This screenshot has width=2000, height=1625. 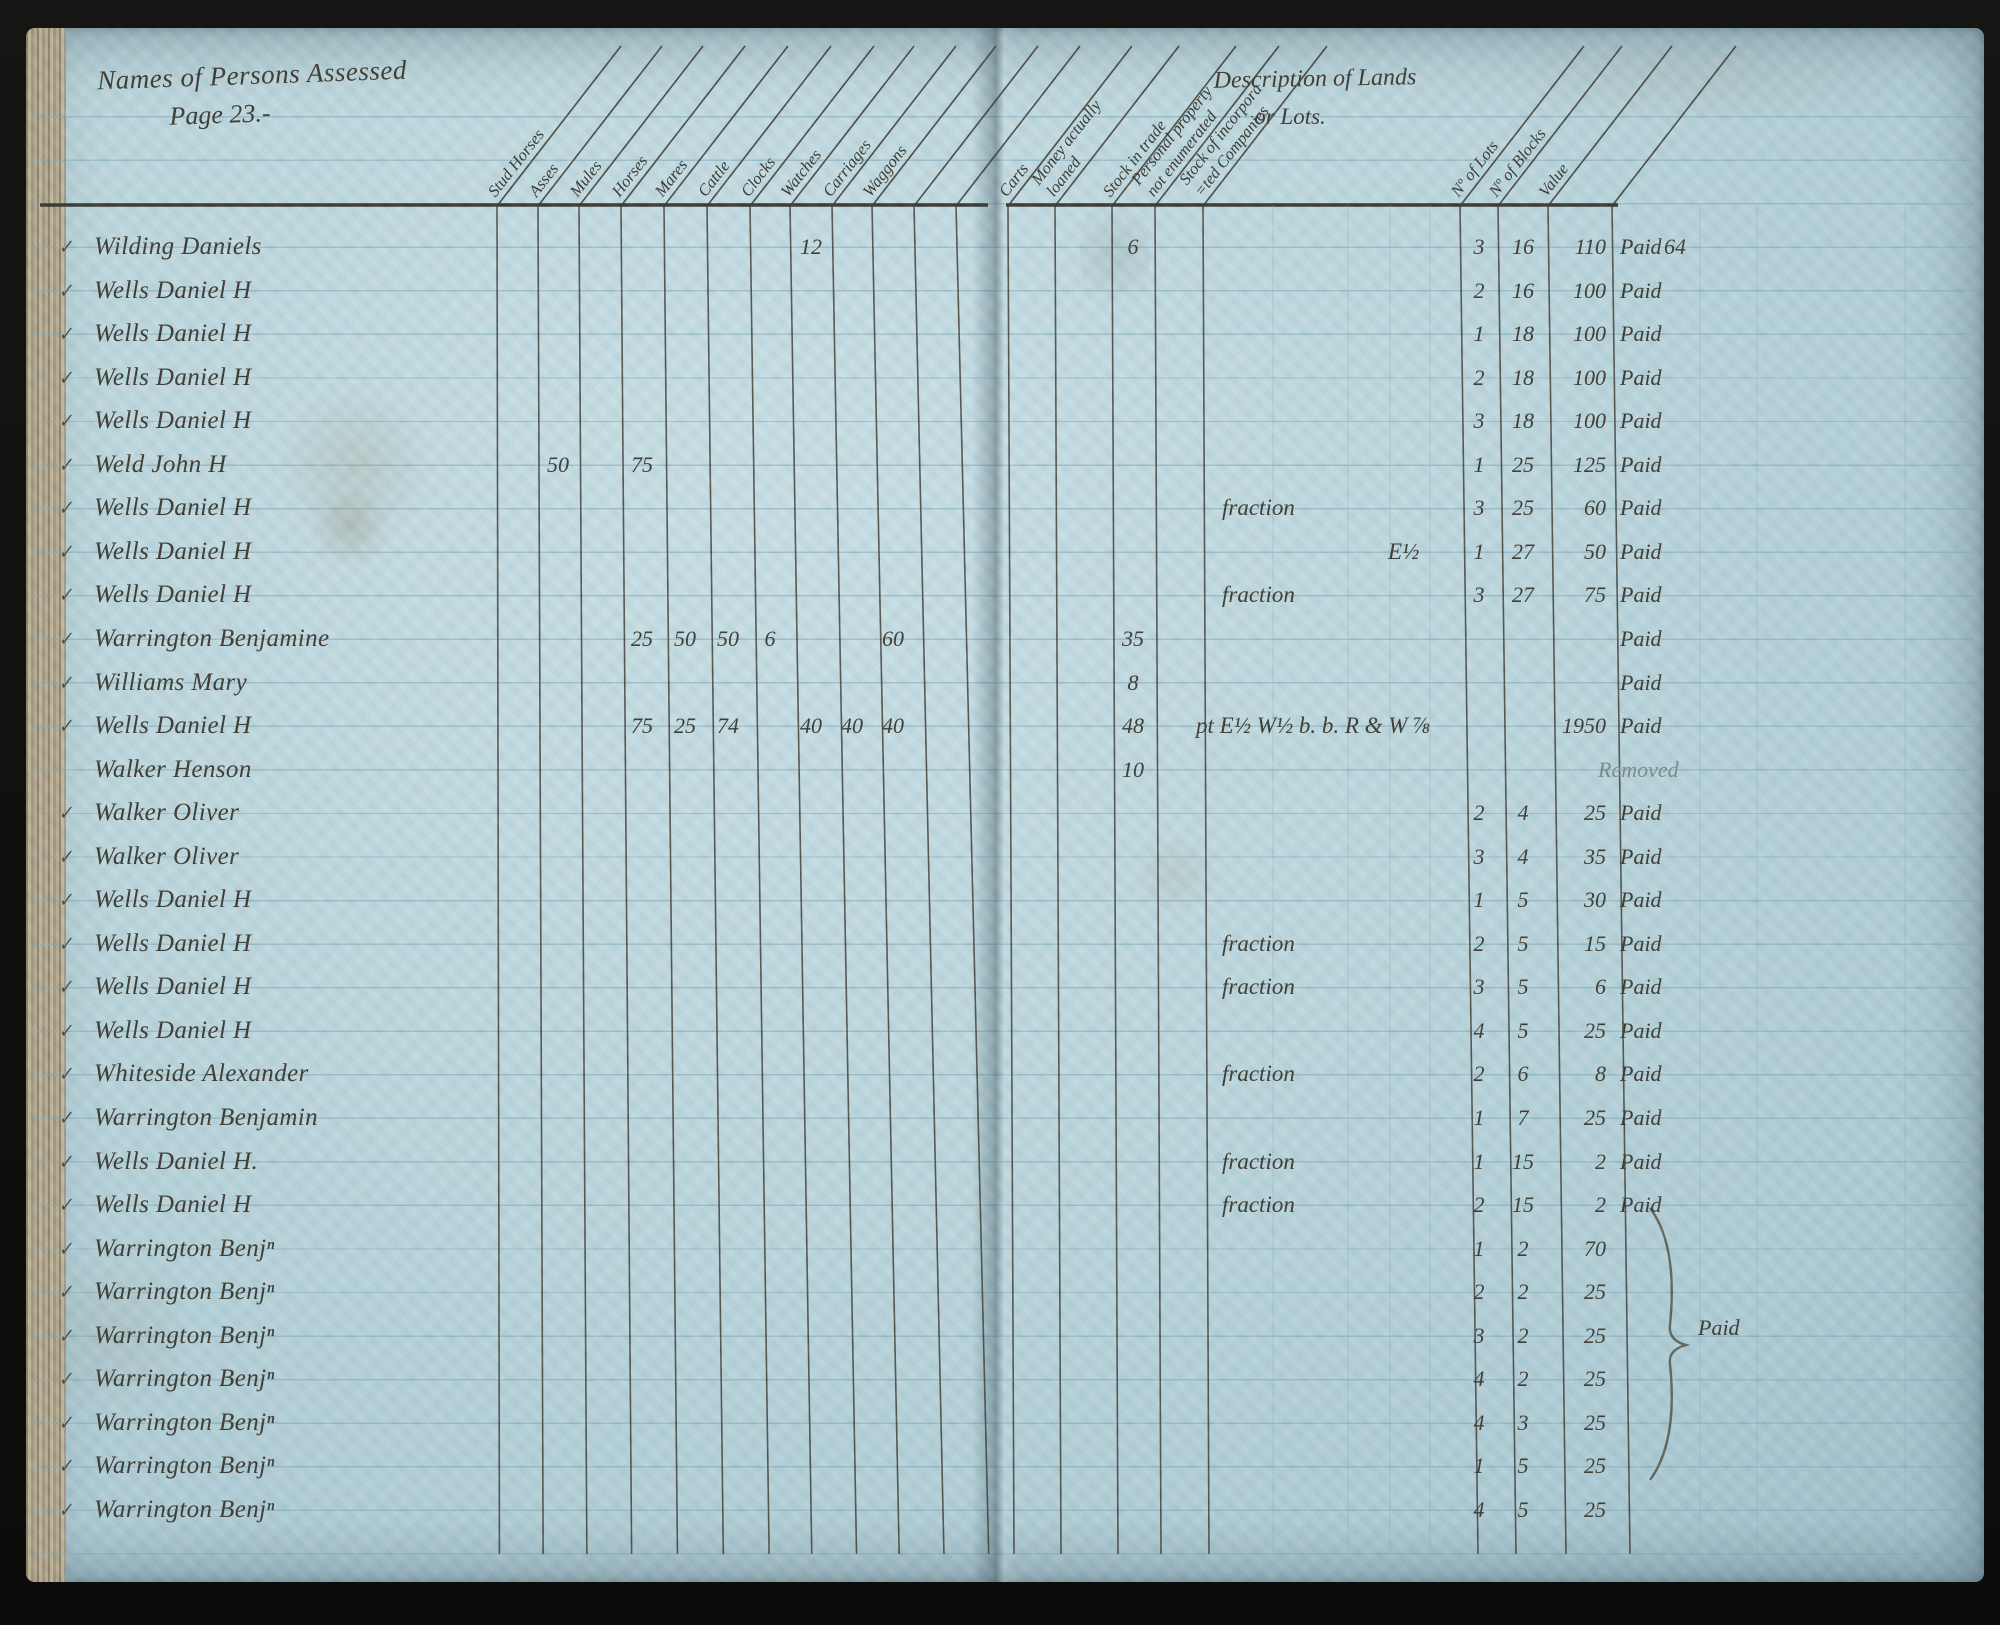 I want to click on group-status-label: Paid, so click(x=1719, y=1328).